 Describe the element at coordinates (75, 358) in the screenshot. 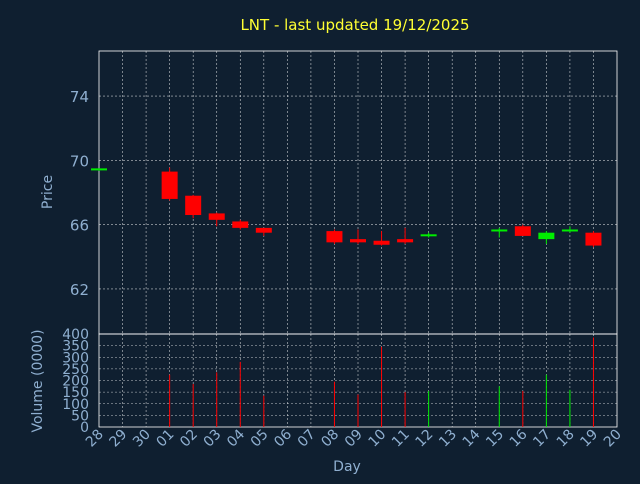

I see `volume-tick-label: 300` at that location.